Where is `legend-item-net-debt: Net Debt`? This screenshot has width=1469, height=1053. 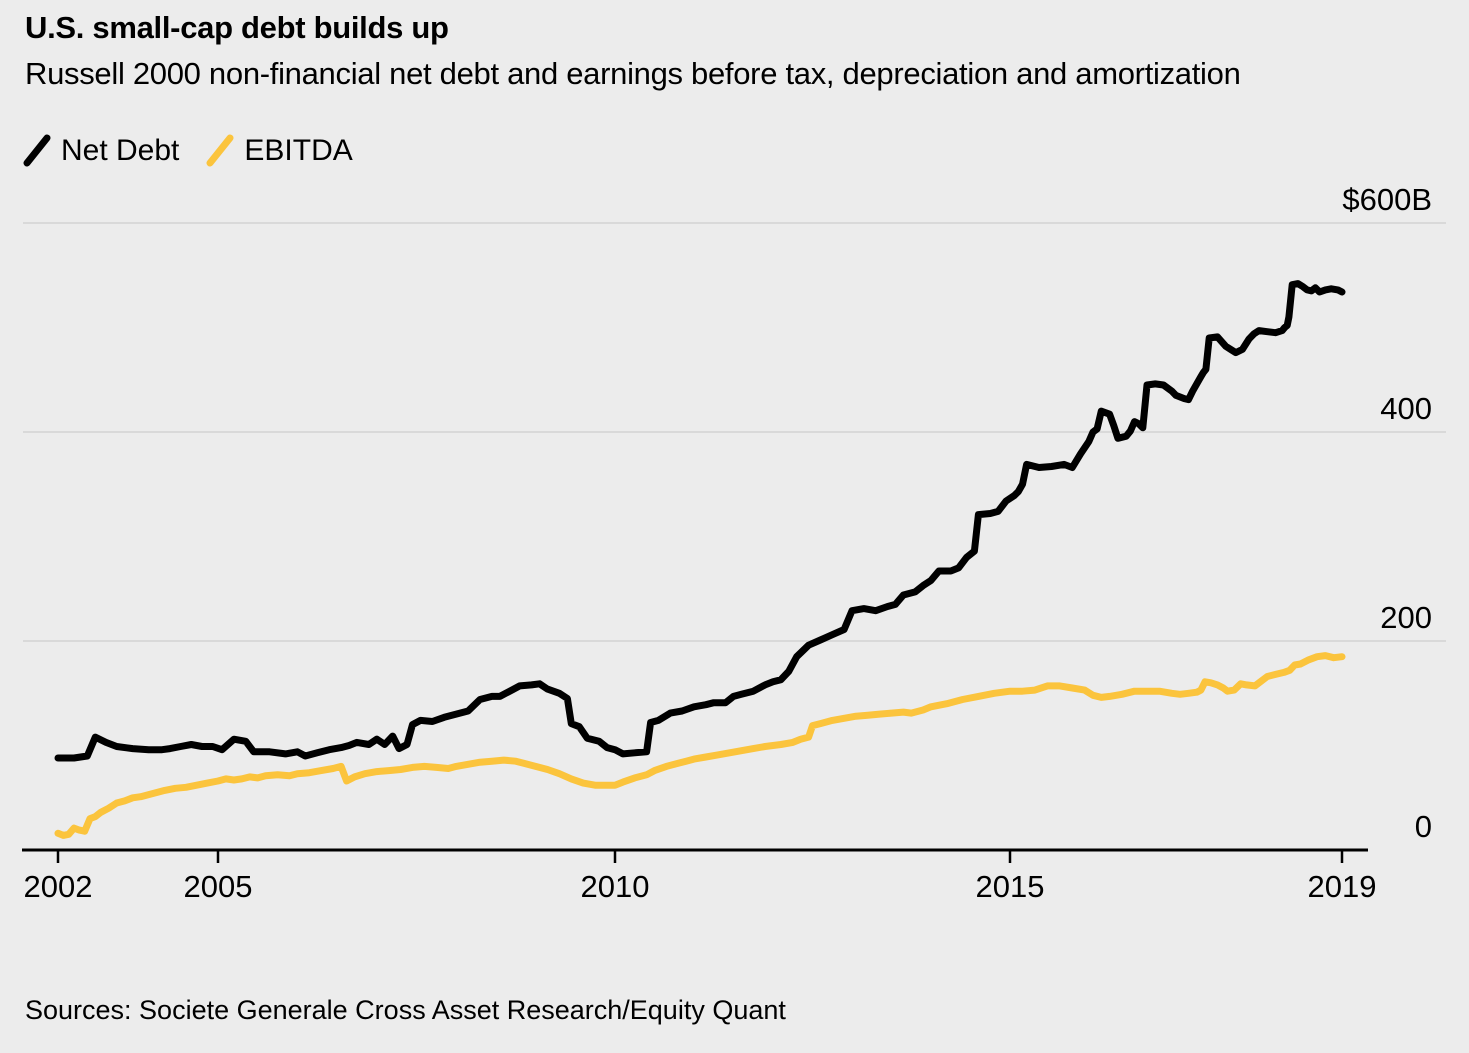 legend-item-net-debt: Net Debt is located at coordinates (100, 151).